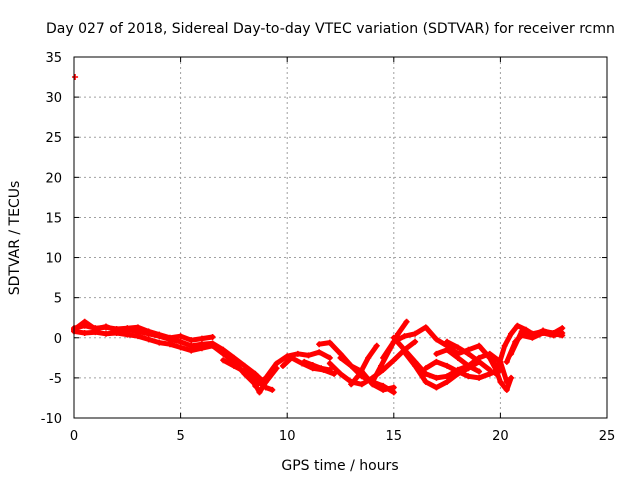 The width and height of the screenshot is (640, 480). What do you see at coordinates (292, 369) in the screenshot?
I see `series-s5` at bounding box center [292, 369].